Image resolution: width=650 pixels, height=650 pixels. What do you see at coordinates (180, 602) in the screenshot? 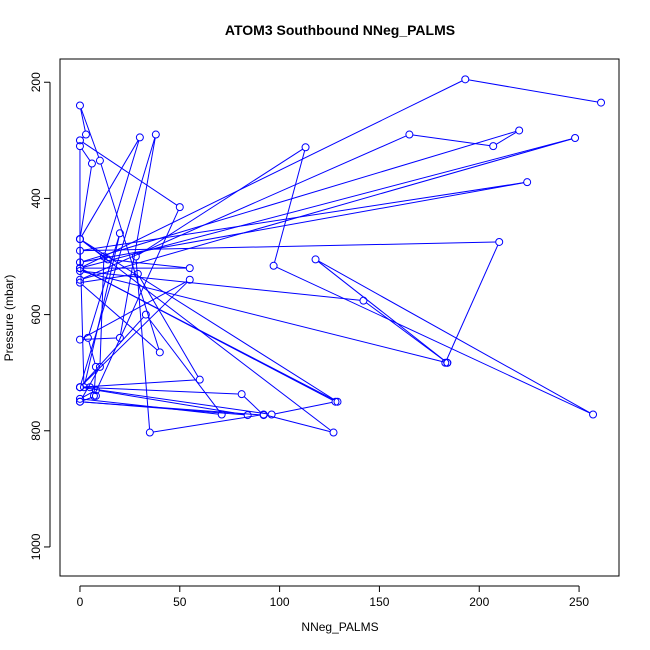
I see `x-tick-label: 50` at bounding box center [180, 602].